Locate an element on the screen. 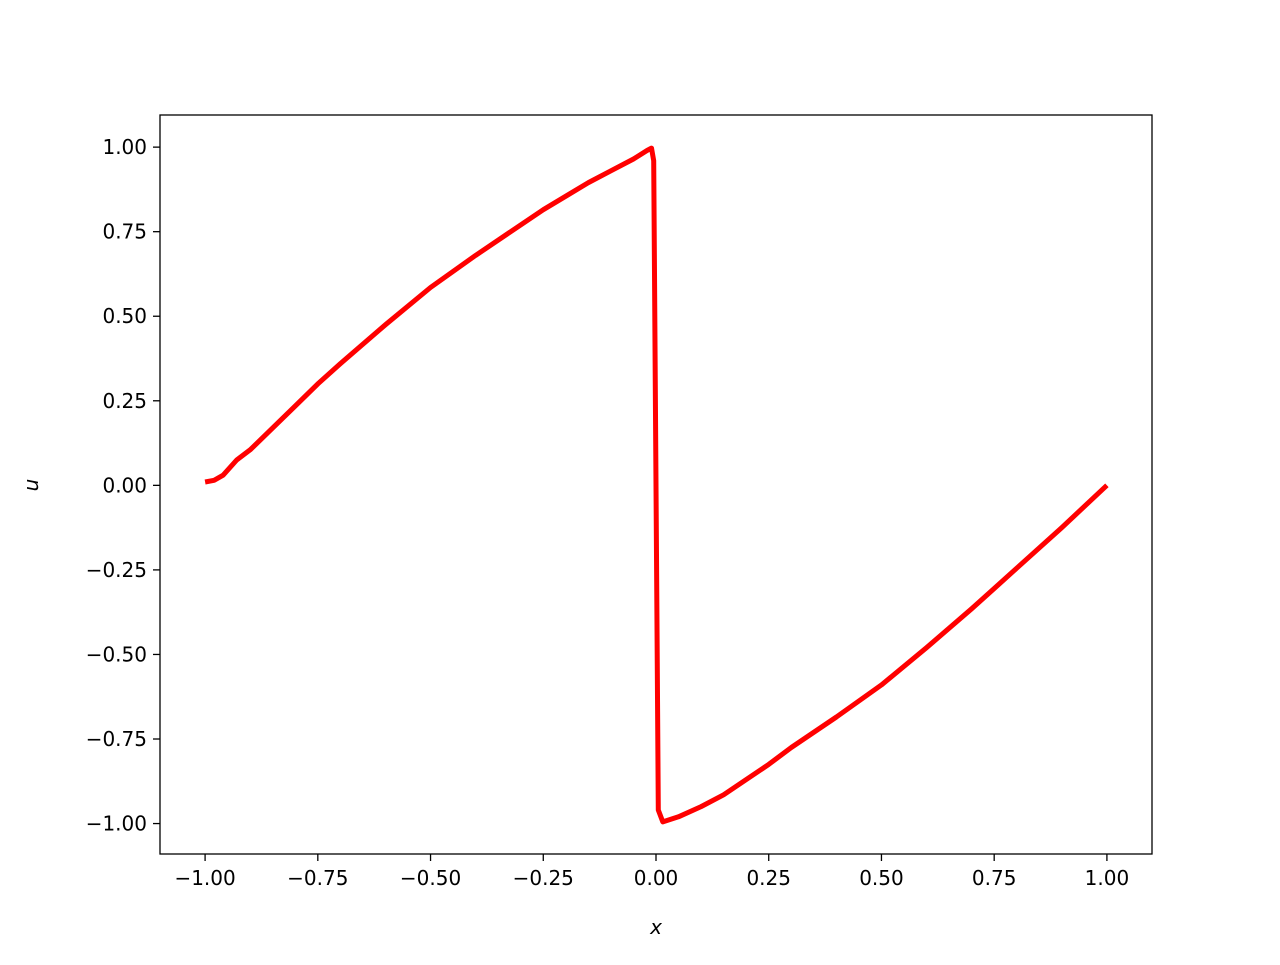  x-tick-label: −1.00 is located at coordinates (204, 878).